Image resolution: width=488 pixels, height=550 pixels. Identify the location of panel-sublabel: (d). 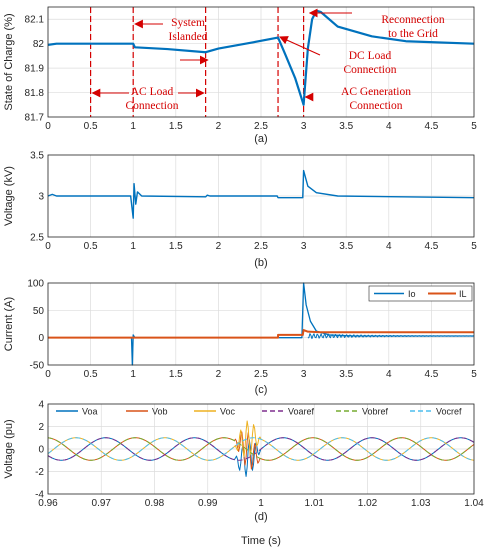
(260, 517).